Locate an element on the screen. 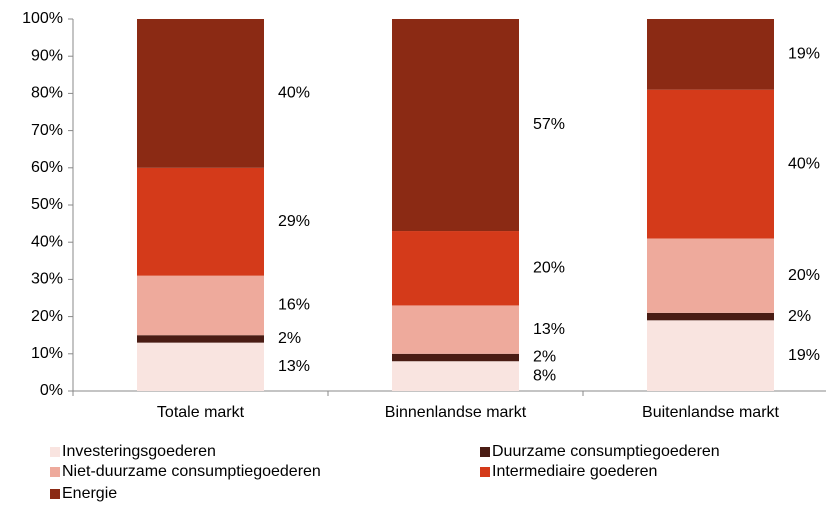  x-tick-label: Binnenlandse markt is located at coordinates (456, 412).